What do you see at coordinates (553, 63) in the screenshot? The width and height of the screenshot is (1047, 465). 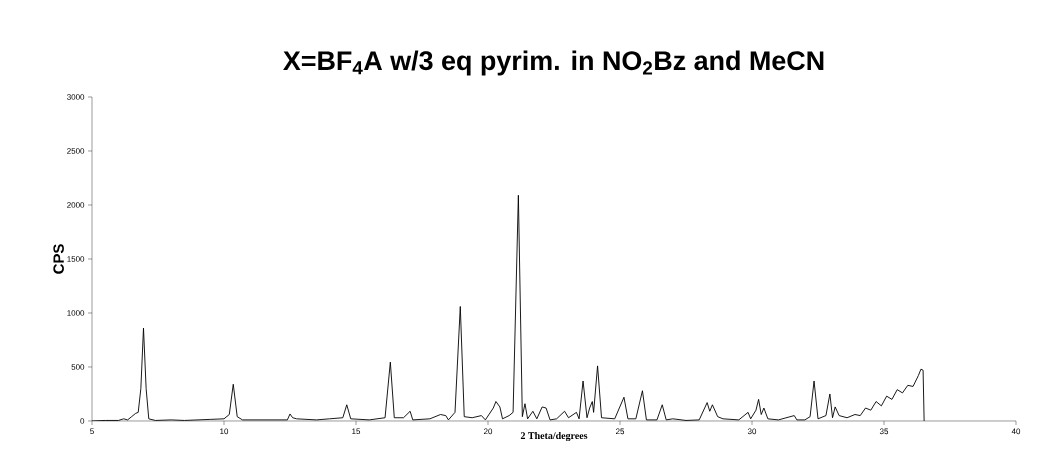 I see `chart-title: X=BF$_{4}$A w/3 eq pyrim. in NO$_{2}$Bz and MeCN` at bounding box center [553, 63].